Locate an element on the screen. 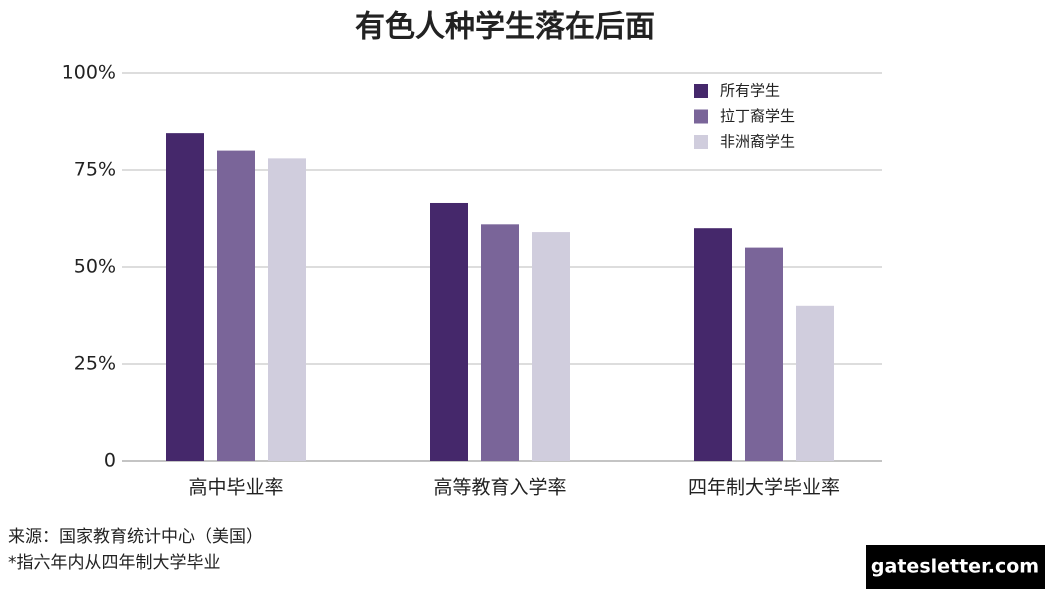  source: 来源：国家教育统计中心（美国） is located at coordinates (135, 537).